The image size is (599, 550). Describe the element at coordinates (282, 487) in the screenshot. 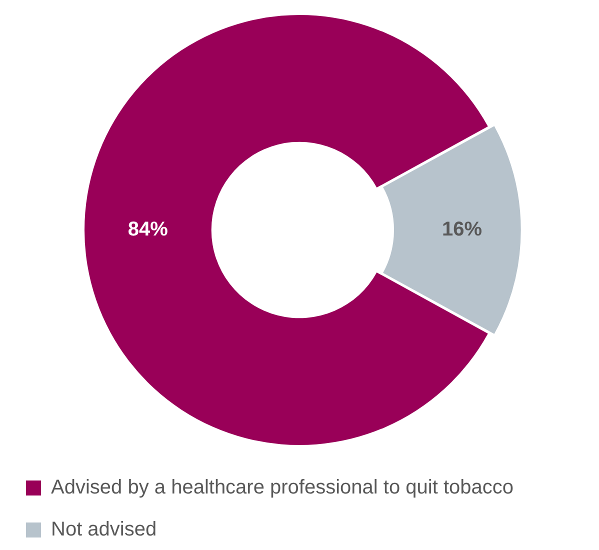

I see `legend-label: Advised by a healthcare professional to quit tobacco` at that location.